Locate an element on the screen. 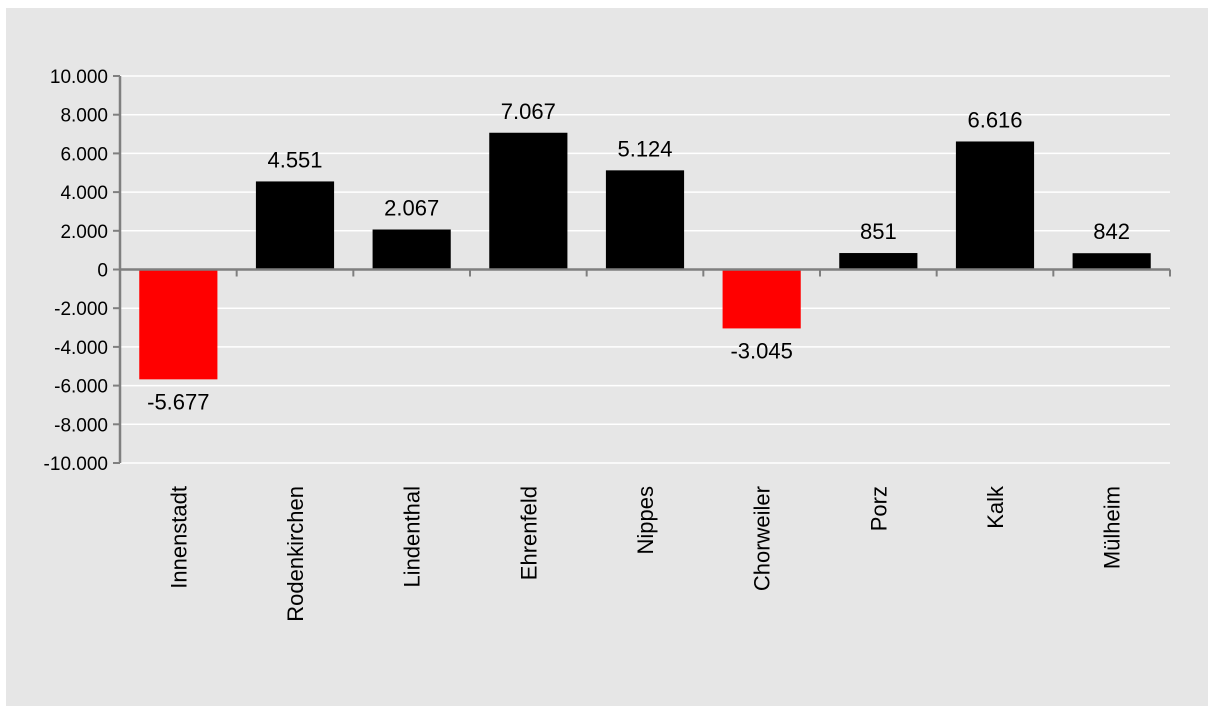  y-tick-label: 0 is located at coordinates (102, 271).